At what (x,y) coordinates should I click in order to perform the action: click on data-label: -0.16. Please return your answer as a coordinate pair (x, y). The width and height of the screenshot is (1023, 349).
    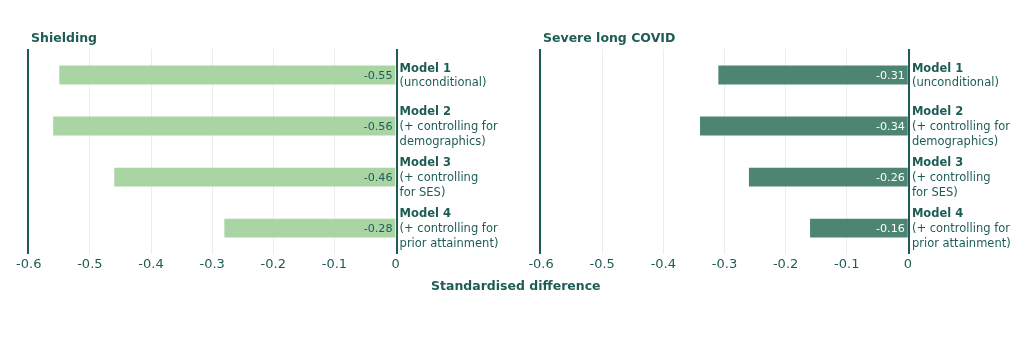
    Looking at the image, I should click on (890, 229).